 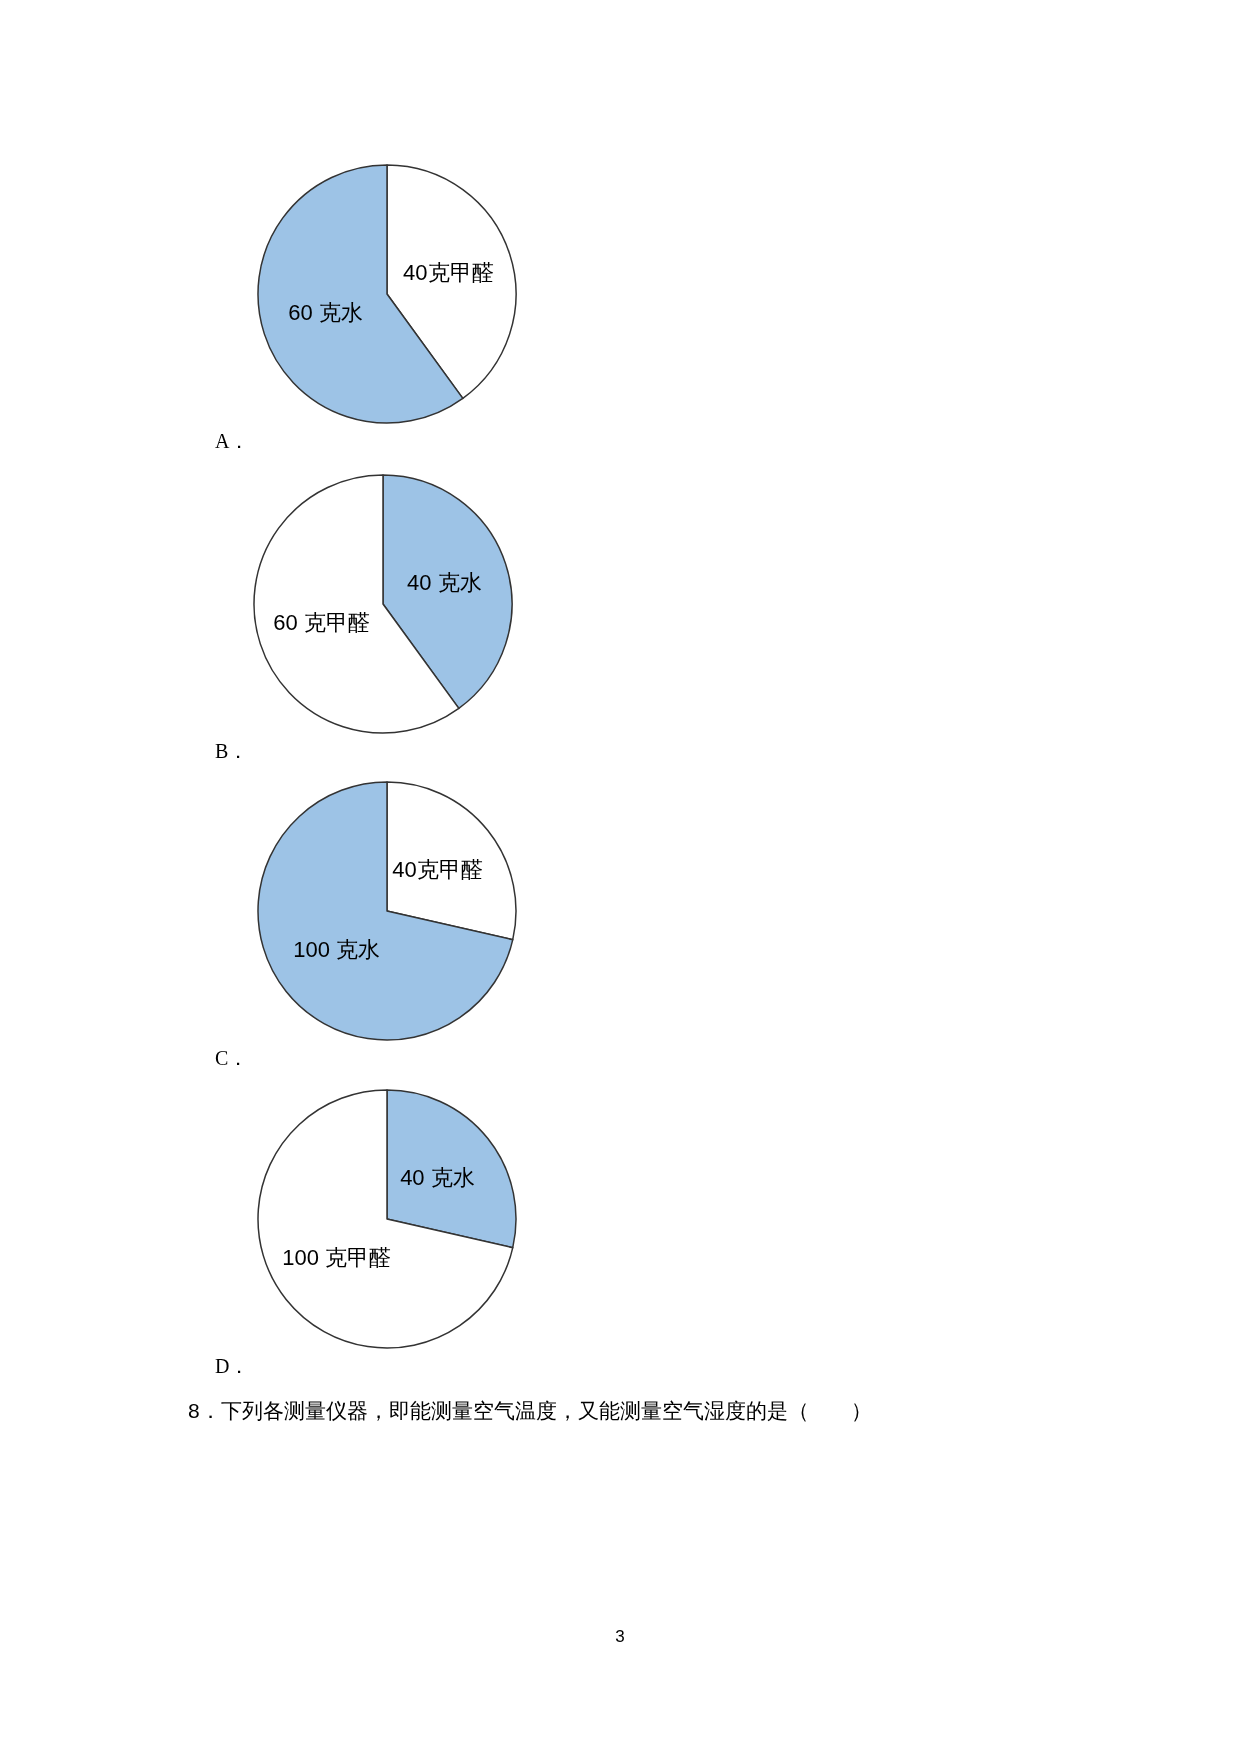 I want to click on slice-label: 100 克甲醛, so click(x=336, y=1258).